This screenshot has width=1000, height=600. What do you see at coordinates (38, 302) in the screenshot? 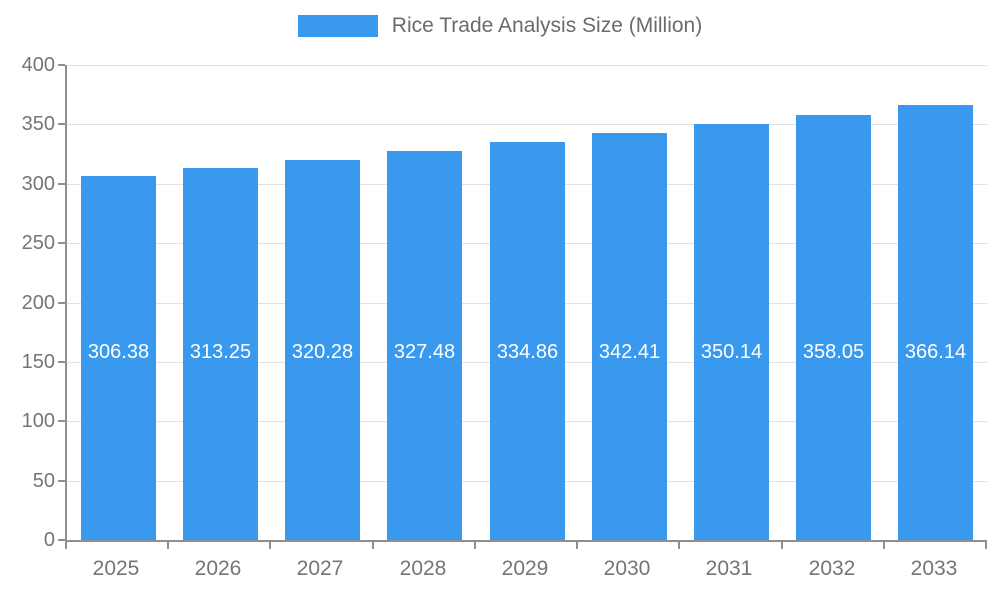
I see `y-axis-label: 200` at bounding box center [38, 302].